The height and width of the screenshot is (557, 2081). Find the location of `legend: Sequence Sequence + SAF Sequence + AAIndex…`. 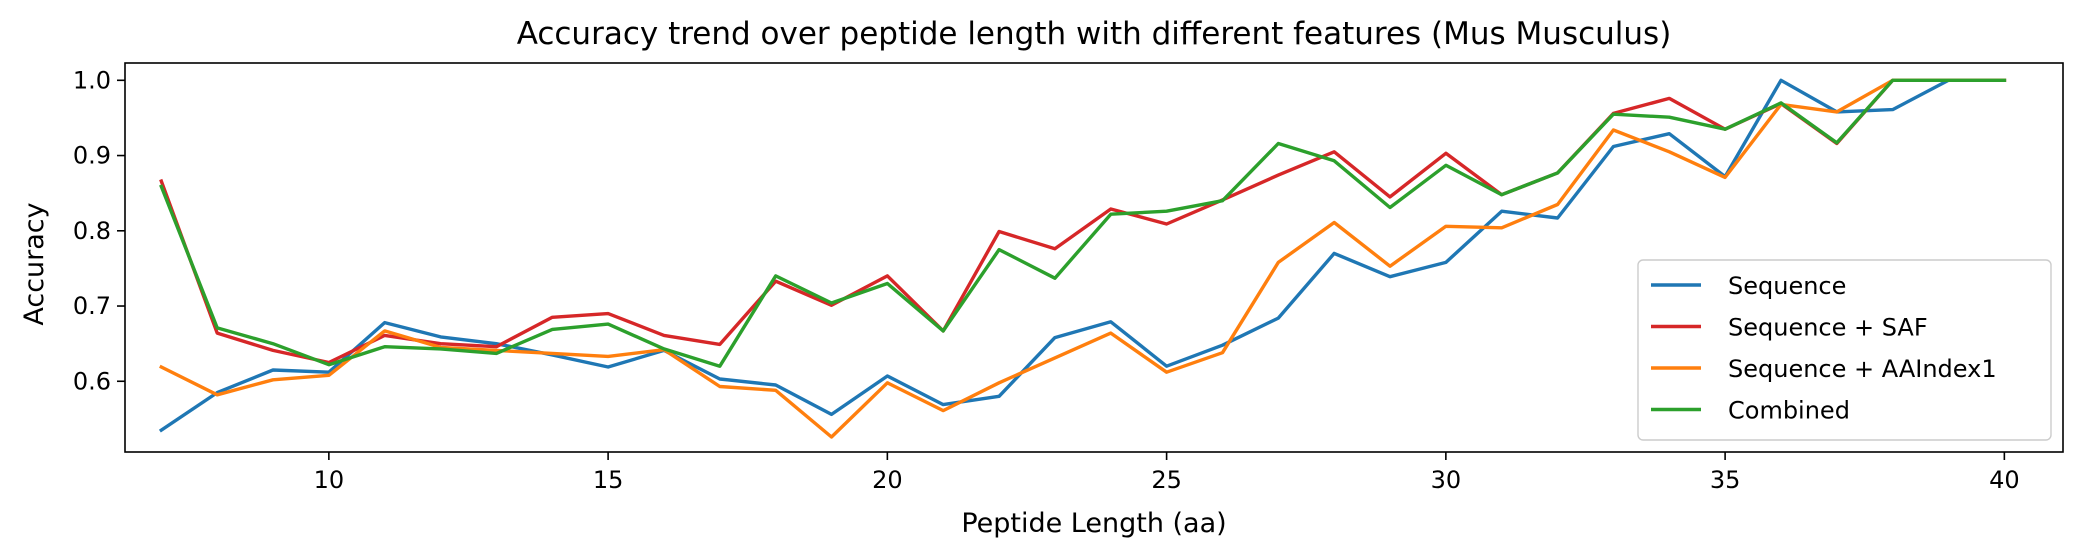

legend: Sequence Sequence + SAF Sequence + AAIndex… is located at coordinates (1844, 350).